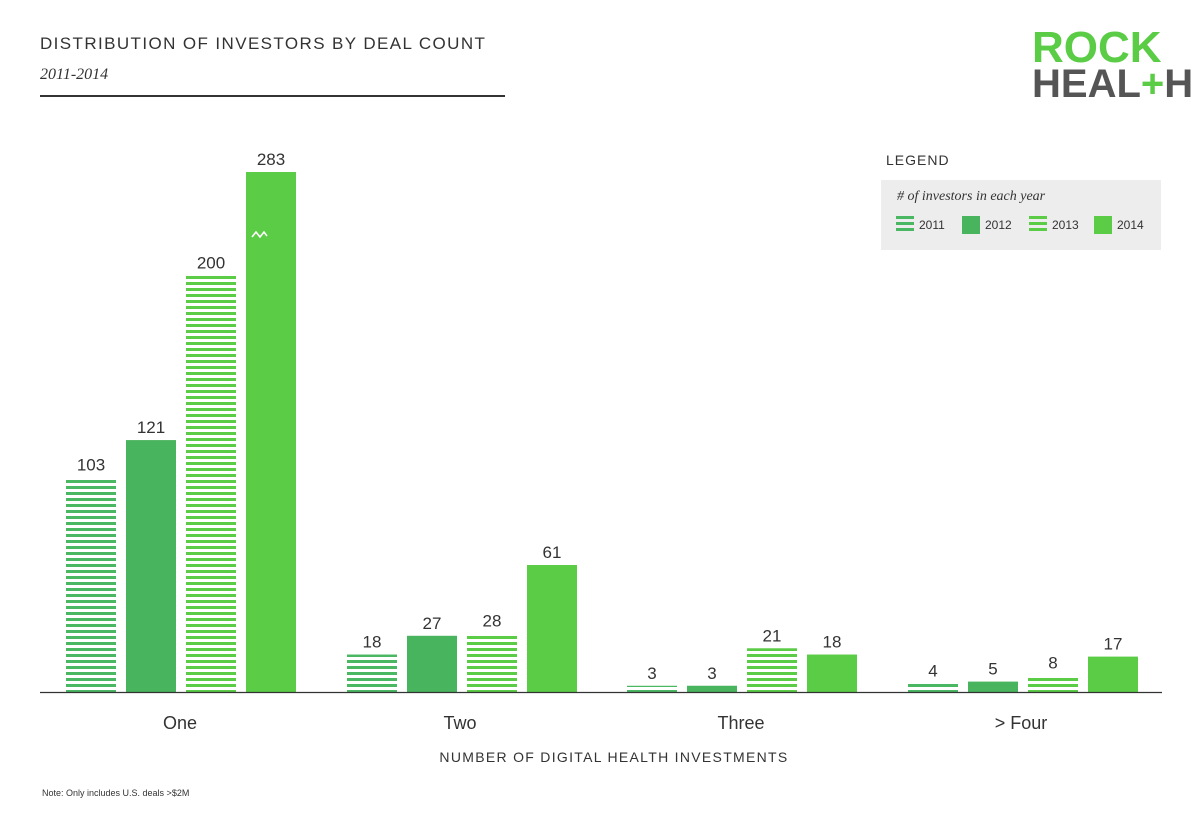  Describe the element at coordinates (271, 159) in the screenshot. I see `value-label-2014-one: 283` at that location.